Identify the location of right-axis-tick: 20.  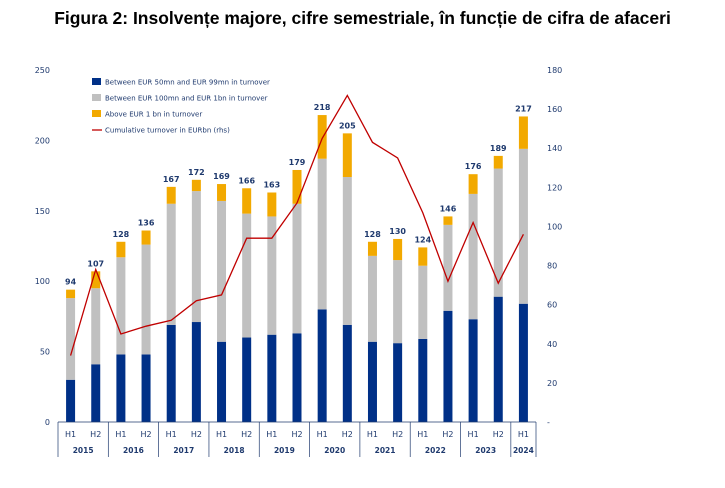
(552, 383).